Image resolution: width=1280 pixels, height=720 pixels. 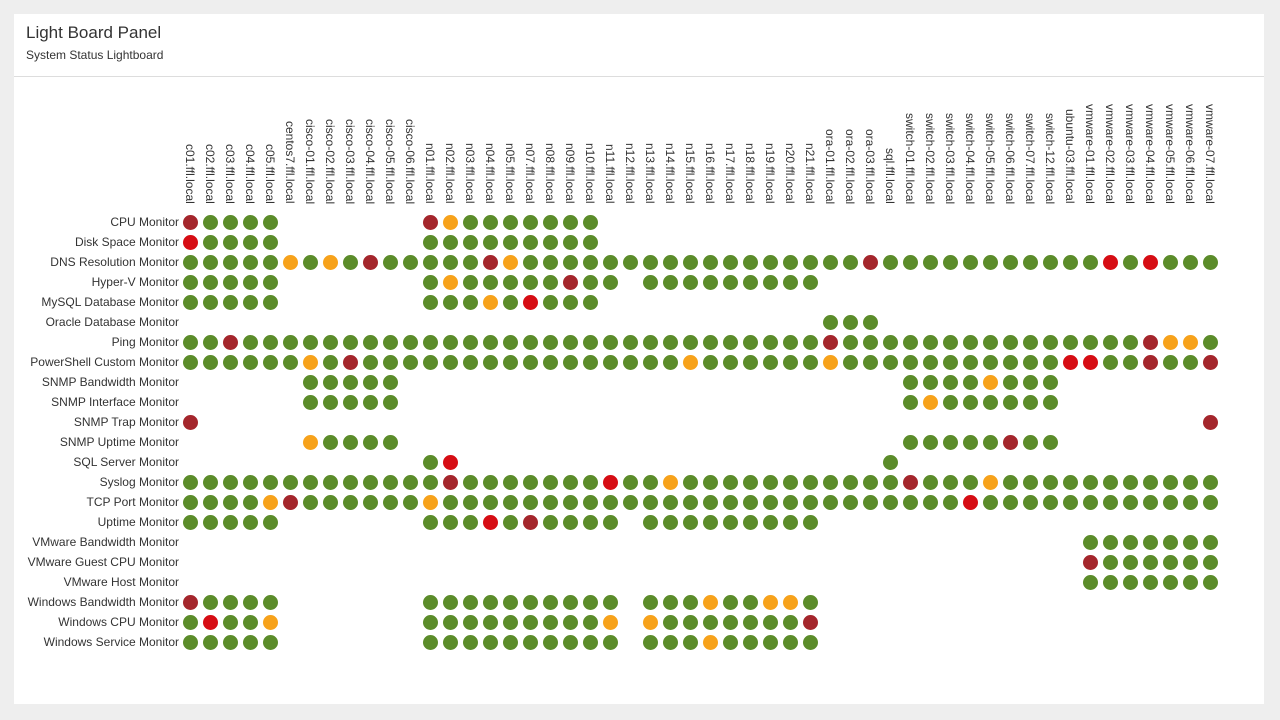 What do you see at coordinates (630, 173) in the screenshot?
I see `column-header-node: n12.ffl.local` at bounding box center [630, 173].